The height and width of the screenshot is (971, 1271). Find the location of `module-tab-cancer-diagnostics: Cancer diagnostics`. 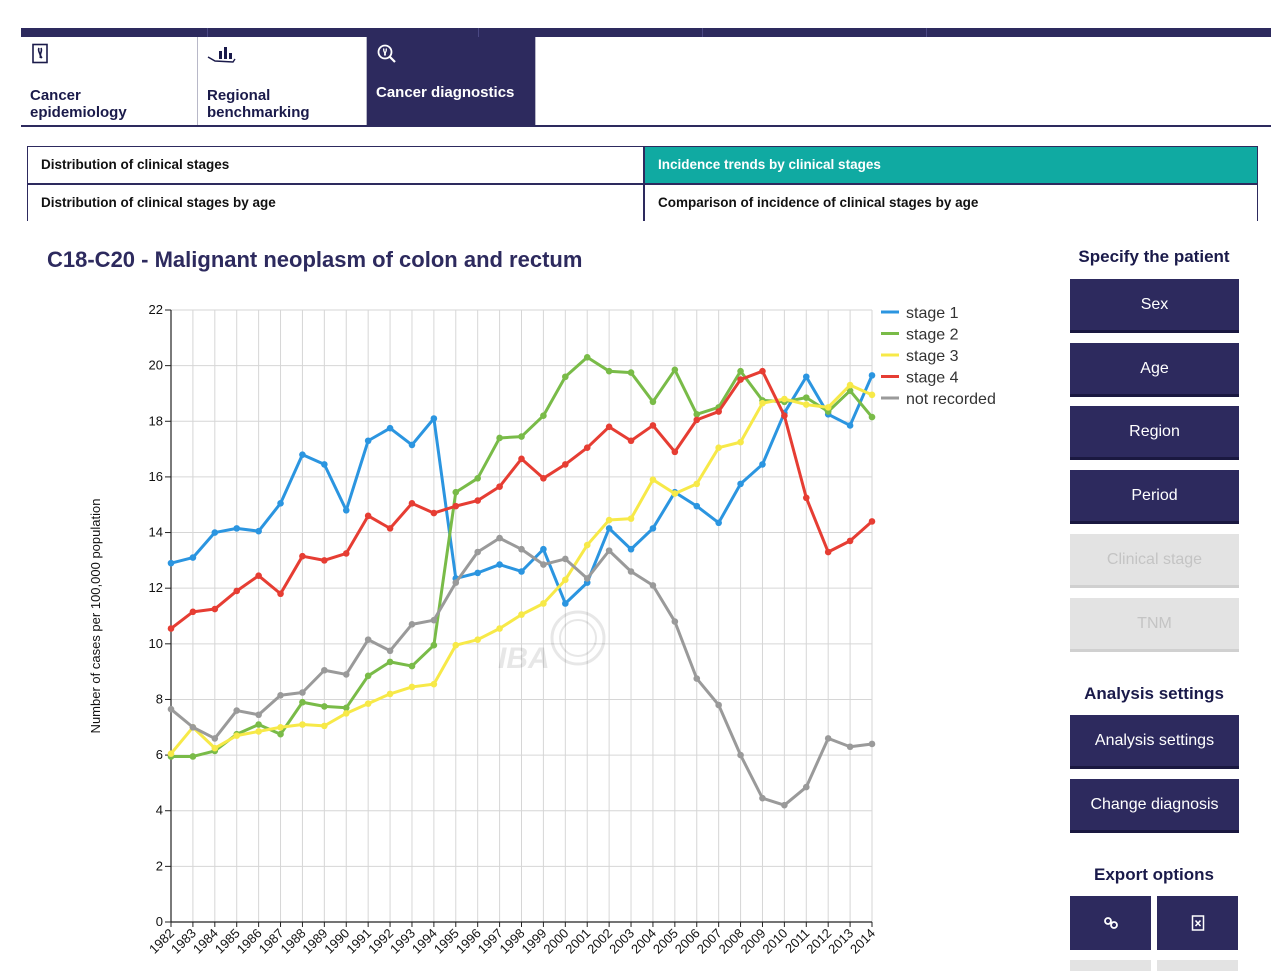

module-tab-cancer-diagnostics: Cancer diagnostics is located at coordinates (451, 81).